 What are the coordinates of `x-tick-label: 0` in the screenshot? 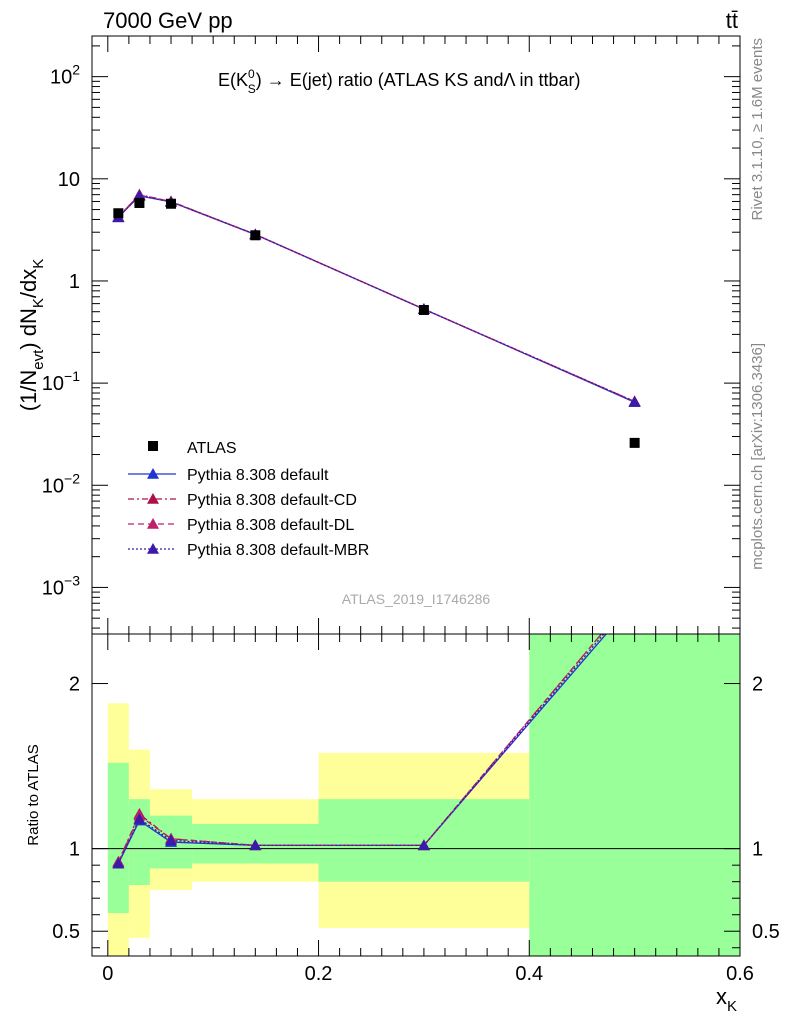 It's located at (107, 974).